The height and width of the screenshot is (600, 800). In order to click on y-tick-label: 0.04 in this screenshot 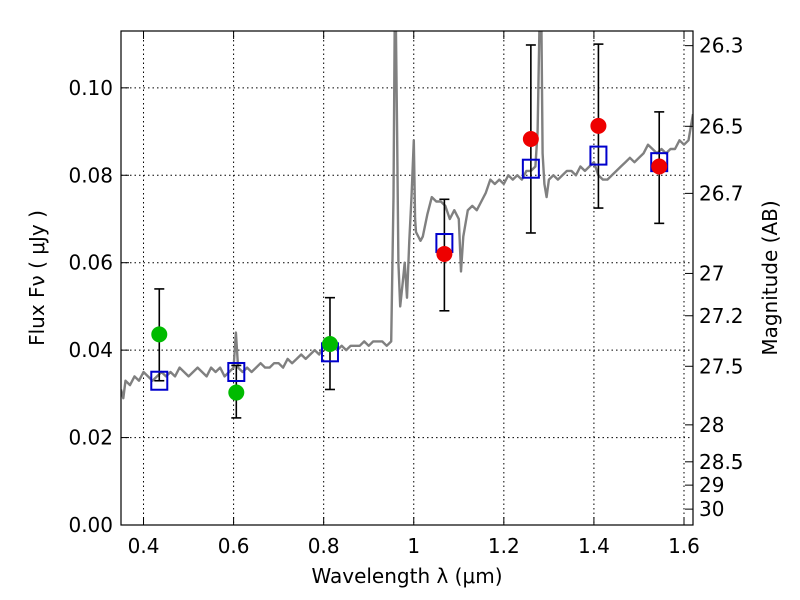, I will do `click(90, 350)`.